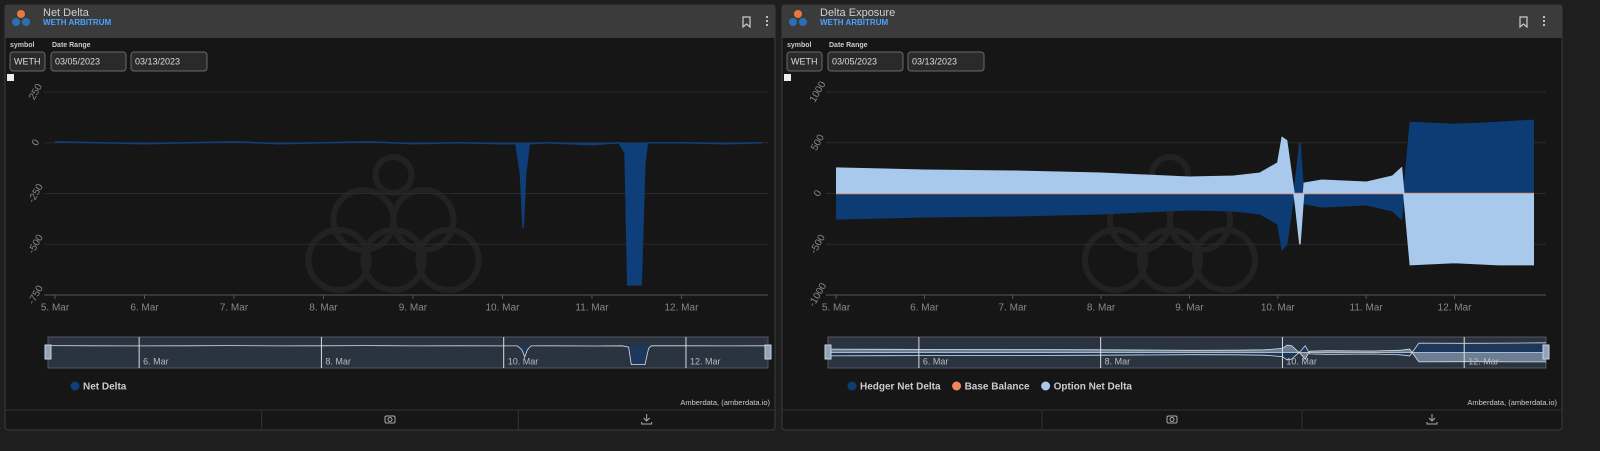 This screenshot has height=451, width=1600. I want to click on x-tick-label: 8. Mar, so click(1101, 308).